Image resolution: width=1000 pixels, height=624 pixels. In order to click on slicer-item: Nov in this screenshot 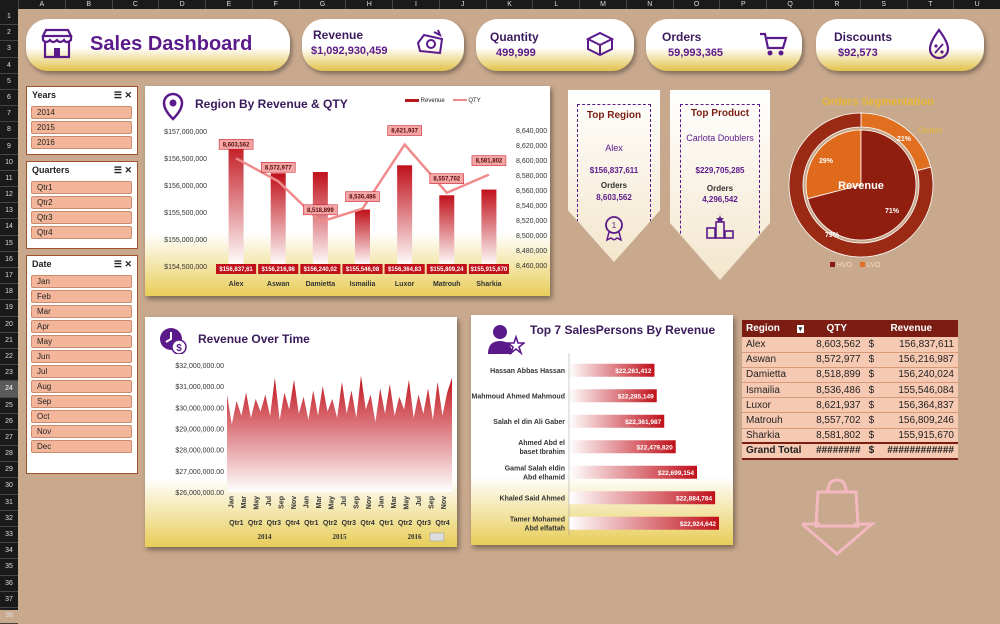, I will do `click(81, 431)`.